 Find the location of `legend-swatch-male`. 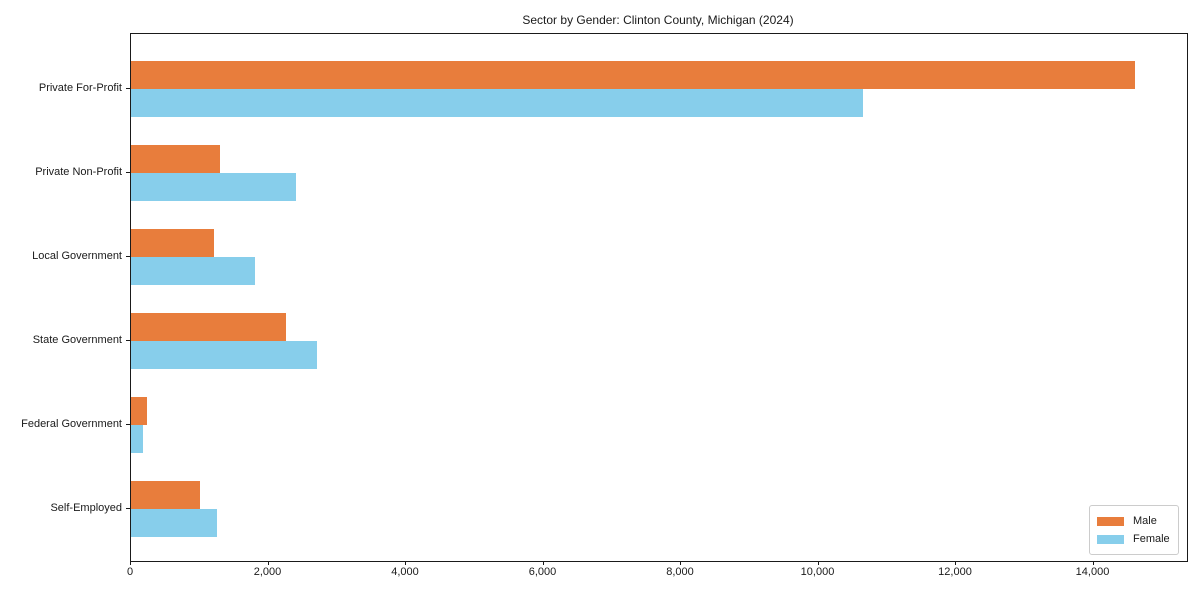

legend-swatch-male is located at coordinates (1110, 521).